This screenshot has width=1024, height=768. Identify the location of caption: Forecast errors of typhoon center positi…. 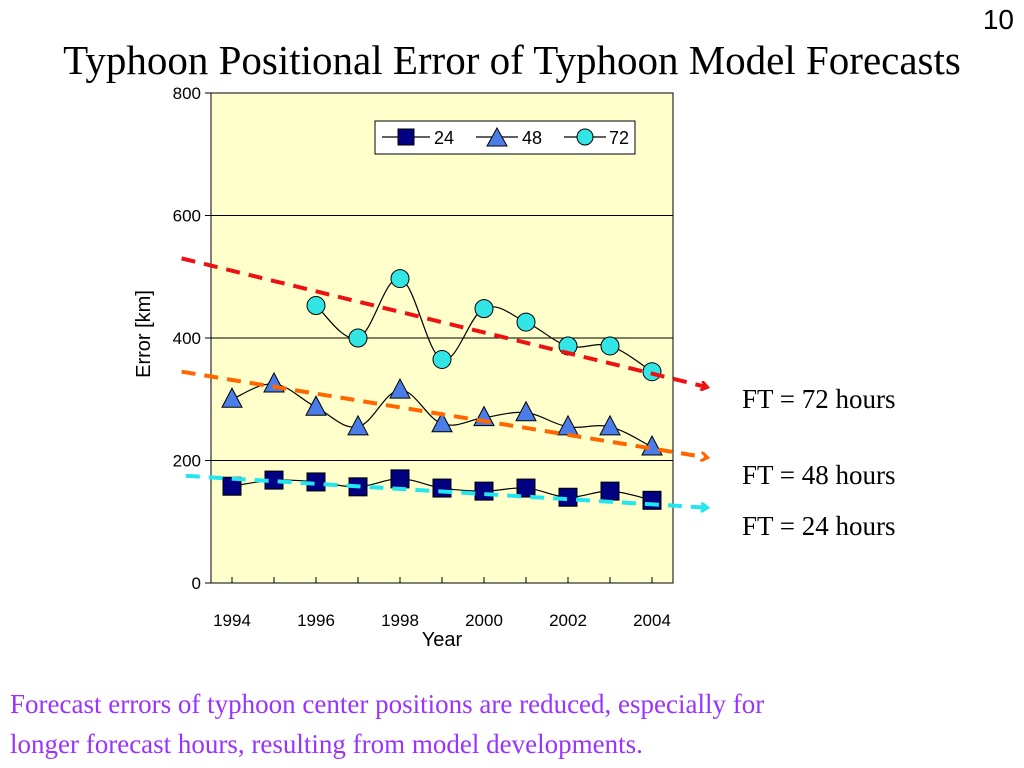
(510, 724).